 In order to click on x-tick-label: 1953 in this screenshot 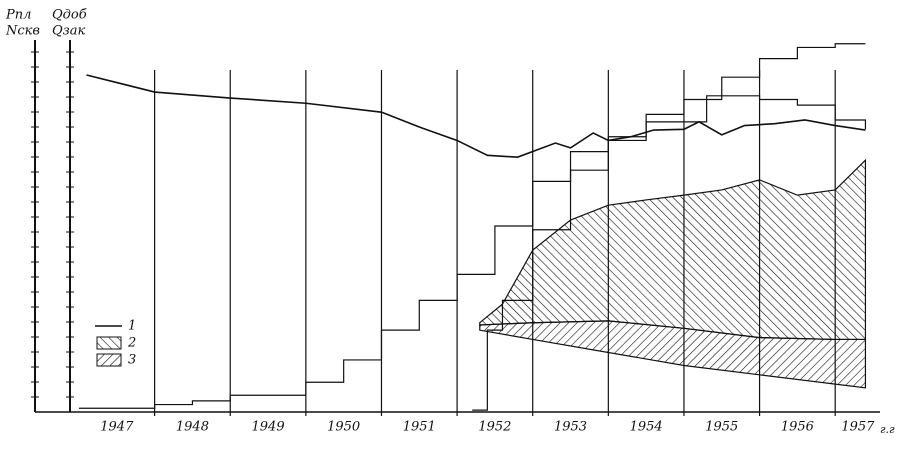, I will do `click(570, 427)`.